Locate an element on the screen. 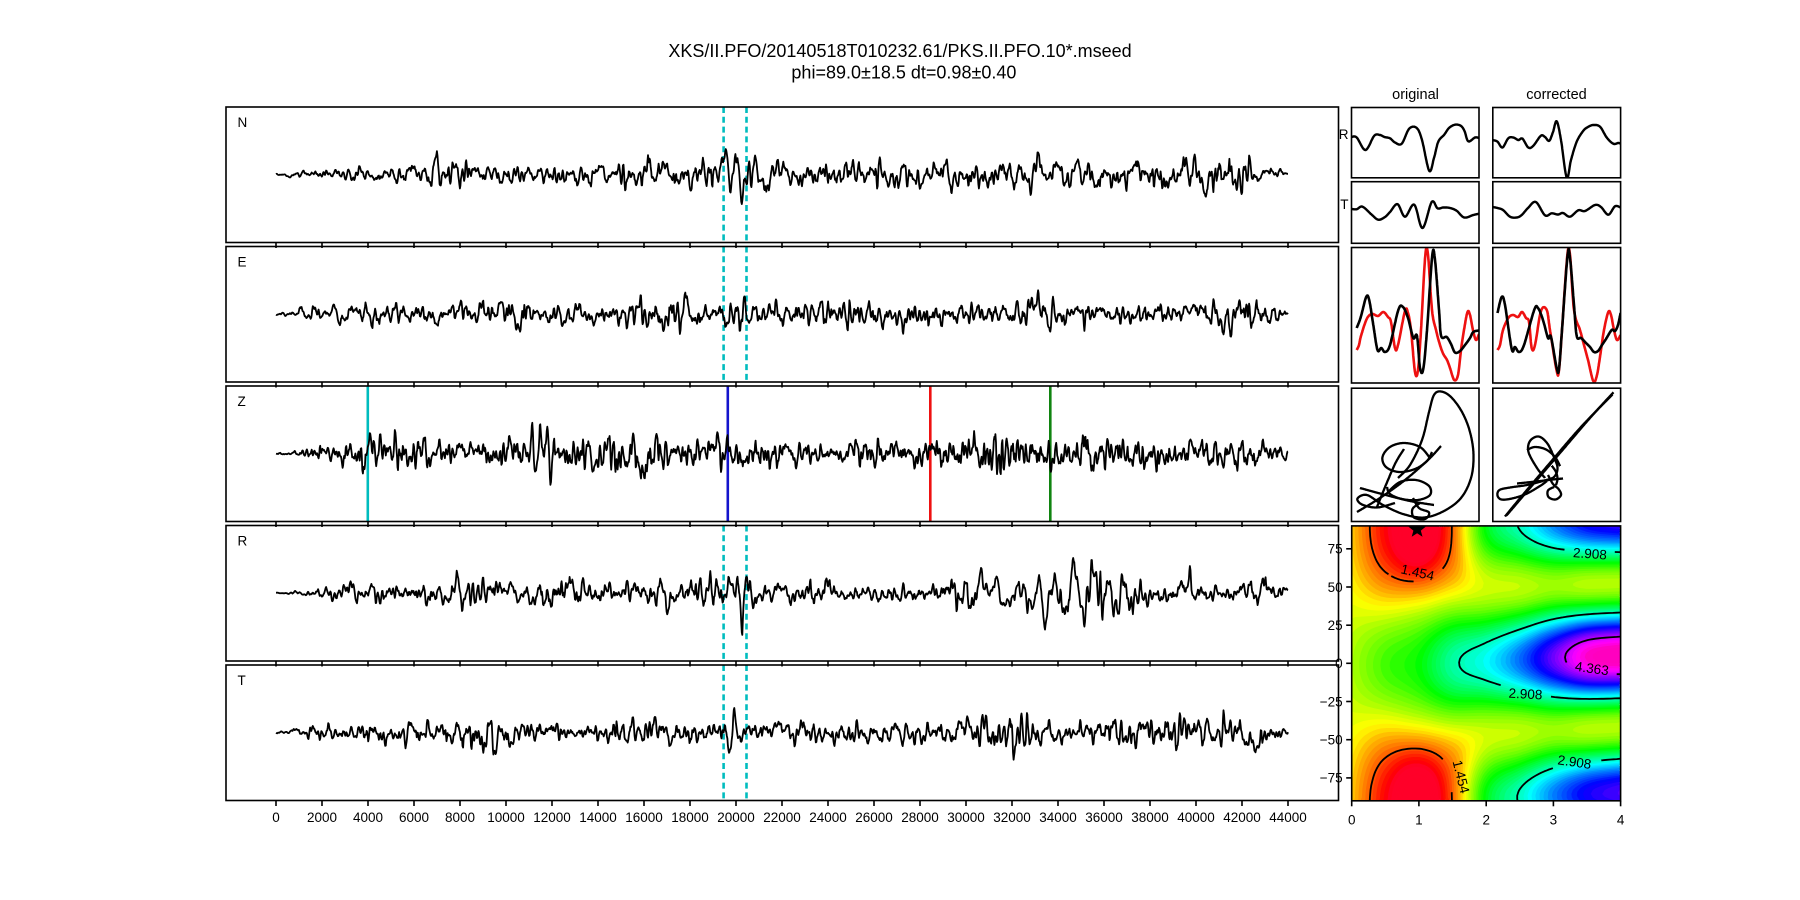  svg-text: phi=89.0±18.5 dt=0.98±0.40 is located at coordinates (903, 73).